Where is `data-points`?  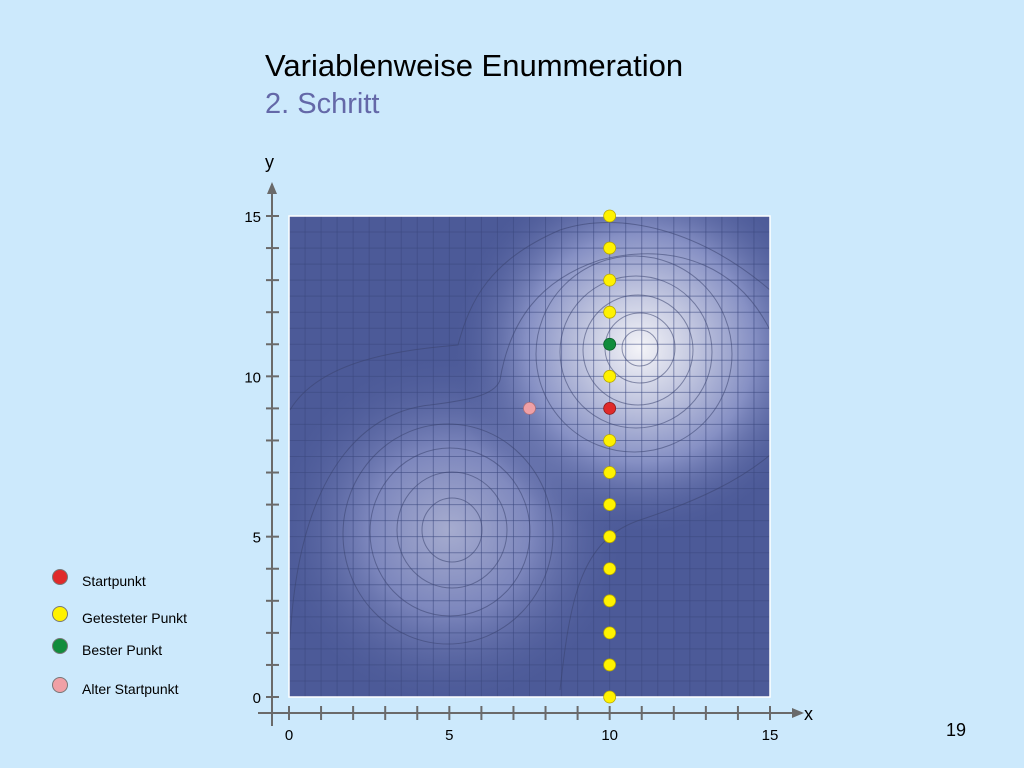
data-points is located at coordinates (570, 456).